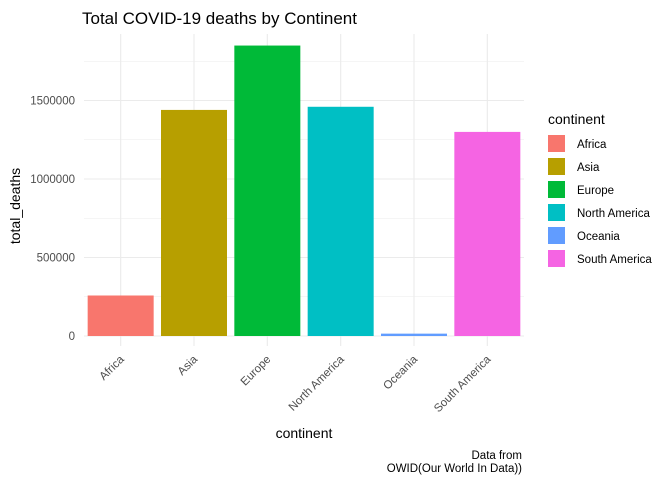 This screenshot has width=672, height=480. What do you see at coordinates (219, 18) in the screenshot?
I see `chart-title: Total COVID-19 deaths by Continent` at bounding box center [219, 18].